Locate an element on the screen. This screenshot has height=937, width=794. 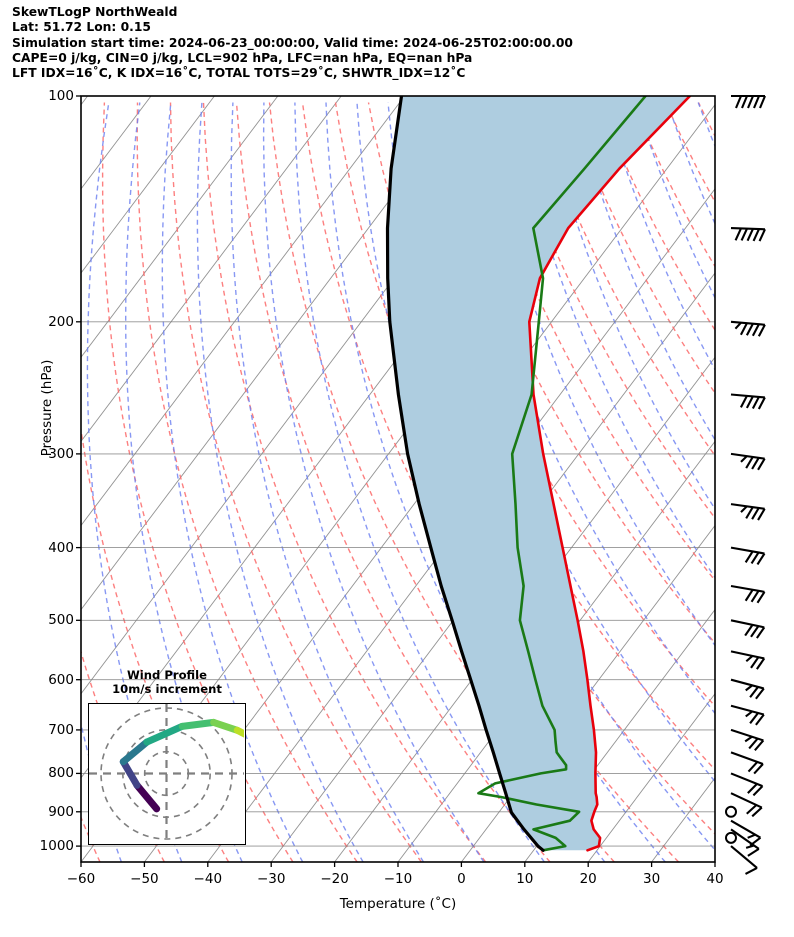
x-tick-label: −20 is located at coordinates (334, 879).